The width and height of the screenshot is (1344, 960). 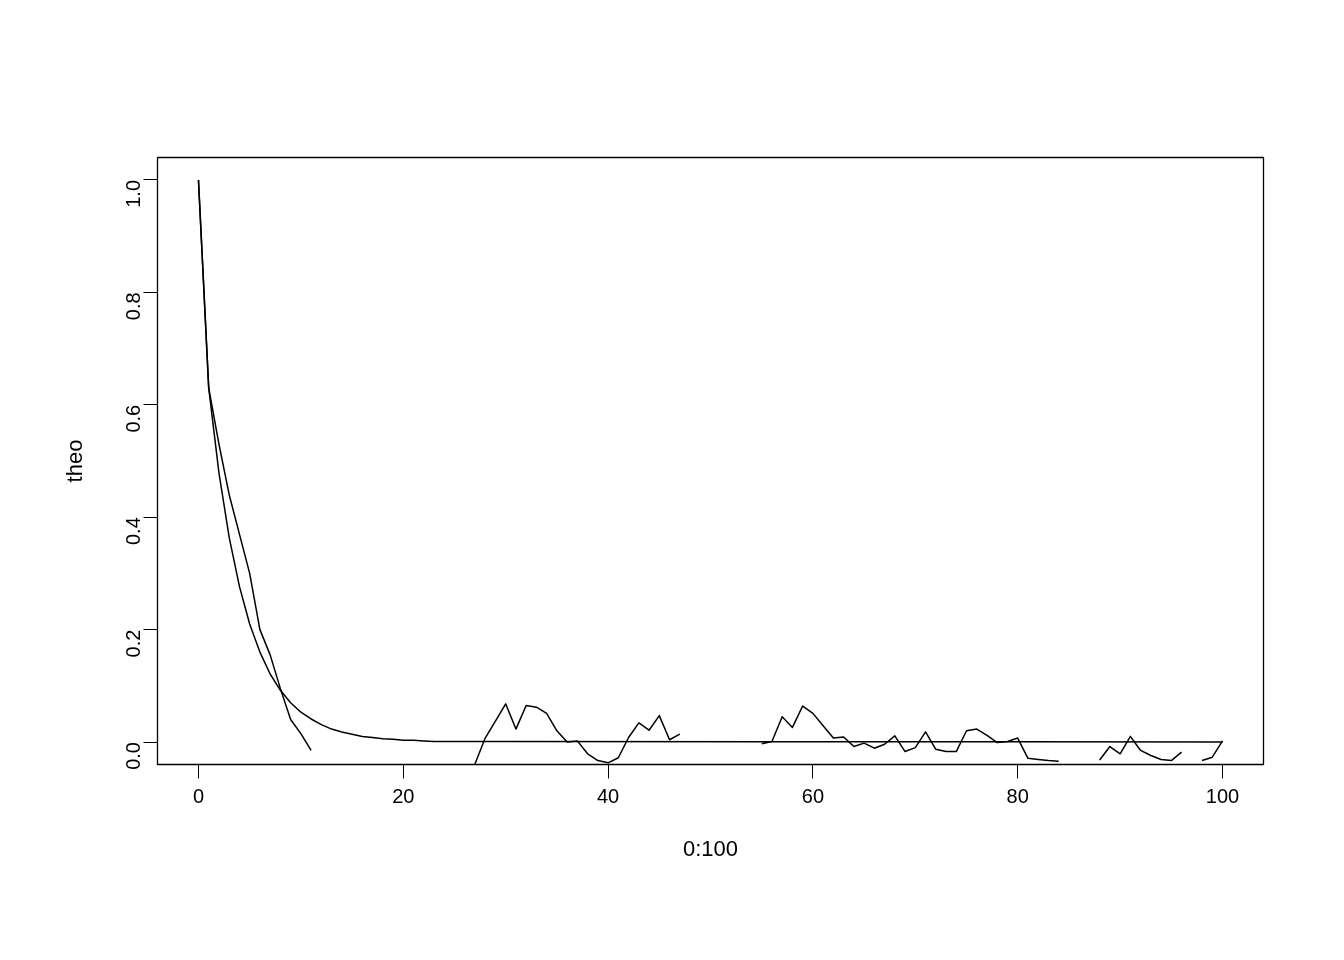 What do you see at coordinates (74, 461) in the screenshot?
I see `y-axis-title: theo` at bounding box center [74, 461].